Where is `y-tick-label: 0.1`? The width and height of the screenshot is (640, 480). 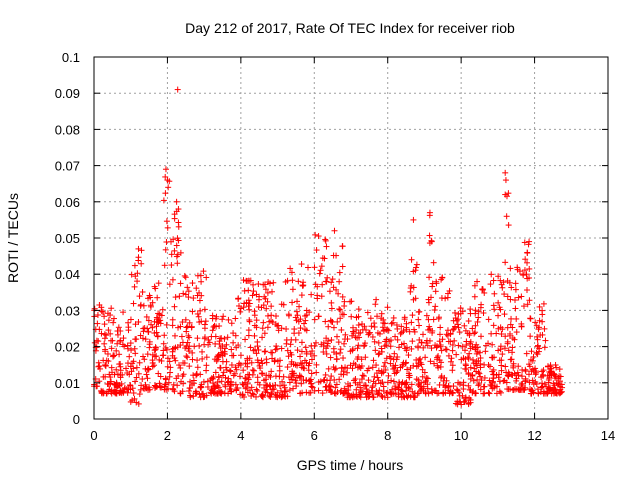 y-tick-label: 0.1 is located at coordinates (71, 57).